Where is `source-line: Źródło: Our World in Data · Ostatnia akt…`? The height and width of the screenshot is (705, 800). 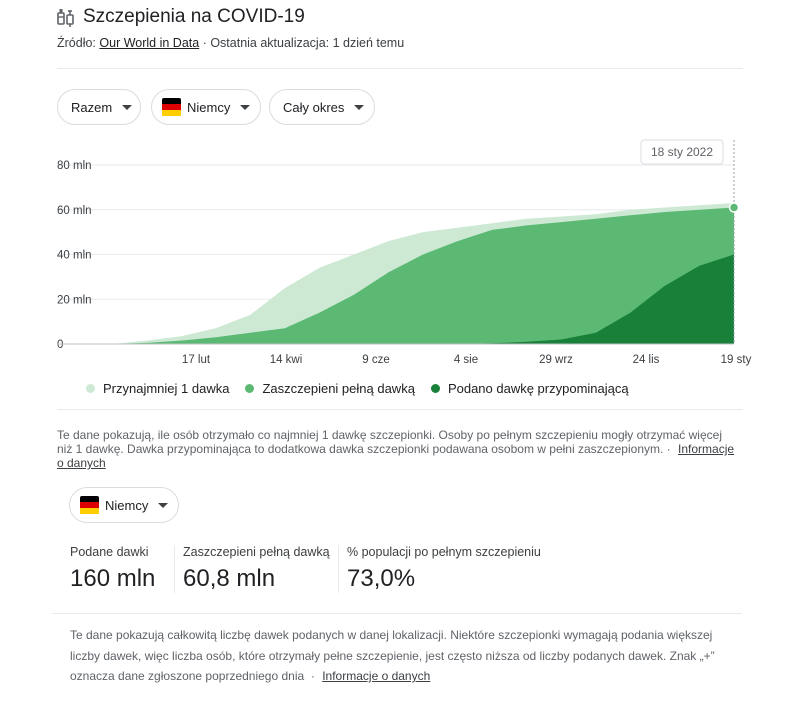 source-line: Źródło: Our World in Data · Ostatnia akt… is located at coordinates (230, 43).